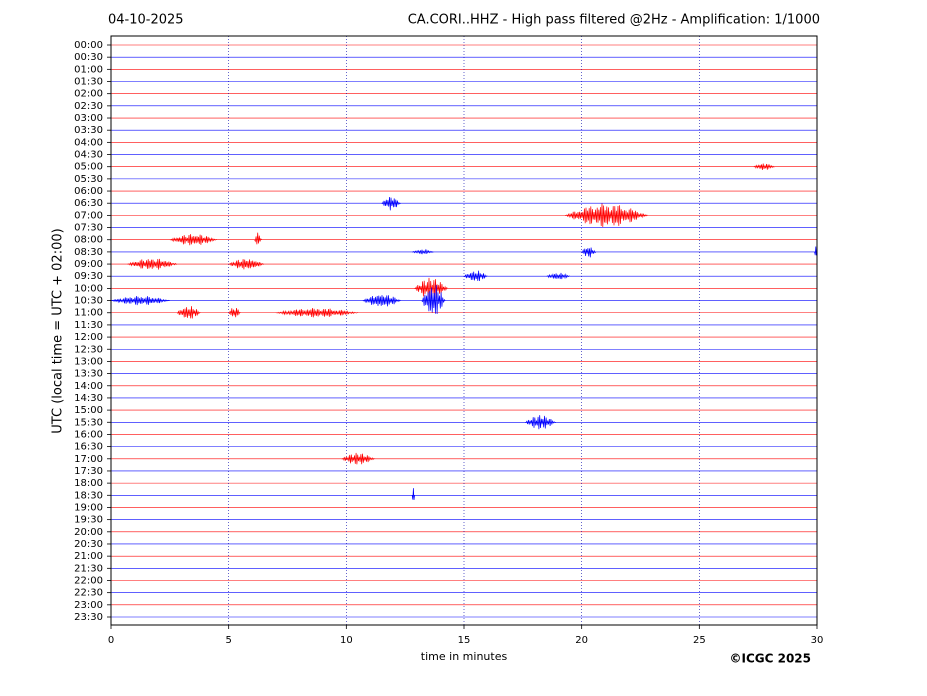 The width and height of the screenshot is (927, 696). I want to click on y-tick-label: 01:00, so click(88, 69).